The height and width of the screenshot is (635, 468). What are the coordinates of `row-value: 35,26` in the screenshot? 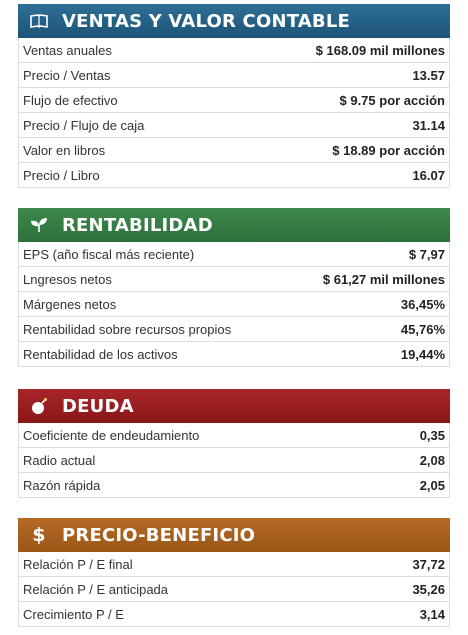 It's located at (428, 589).